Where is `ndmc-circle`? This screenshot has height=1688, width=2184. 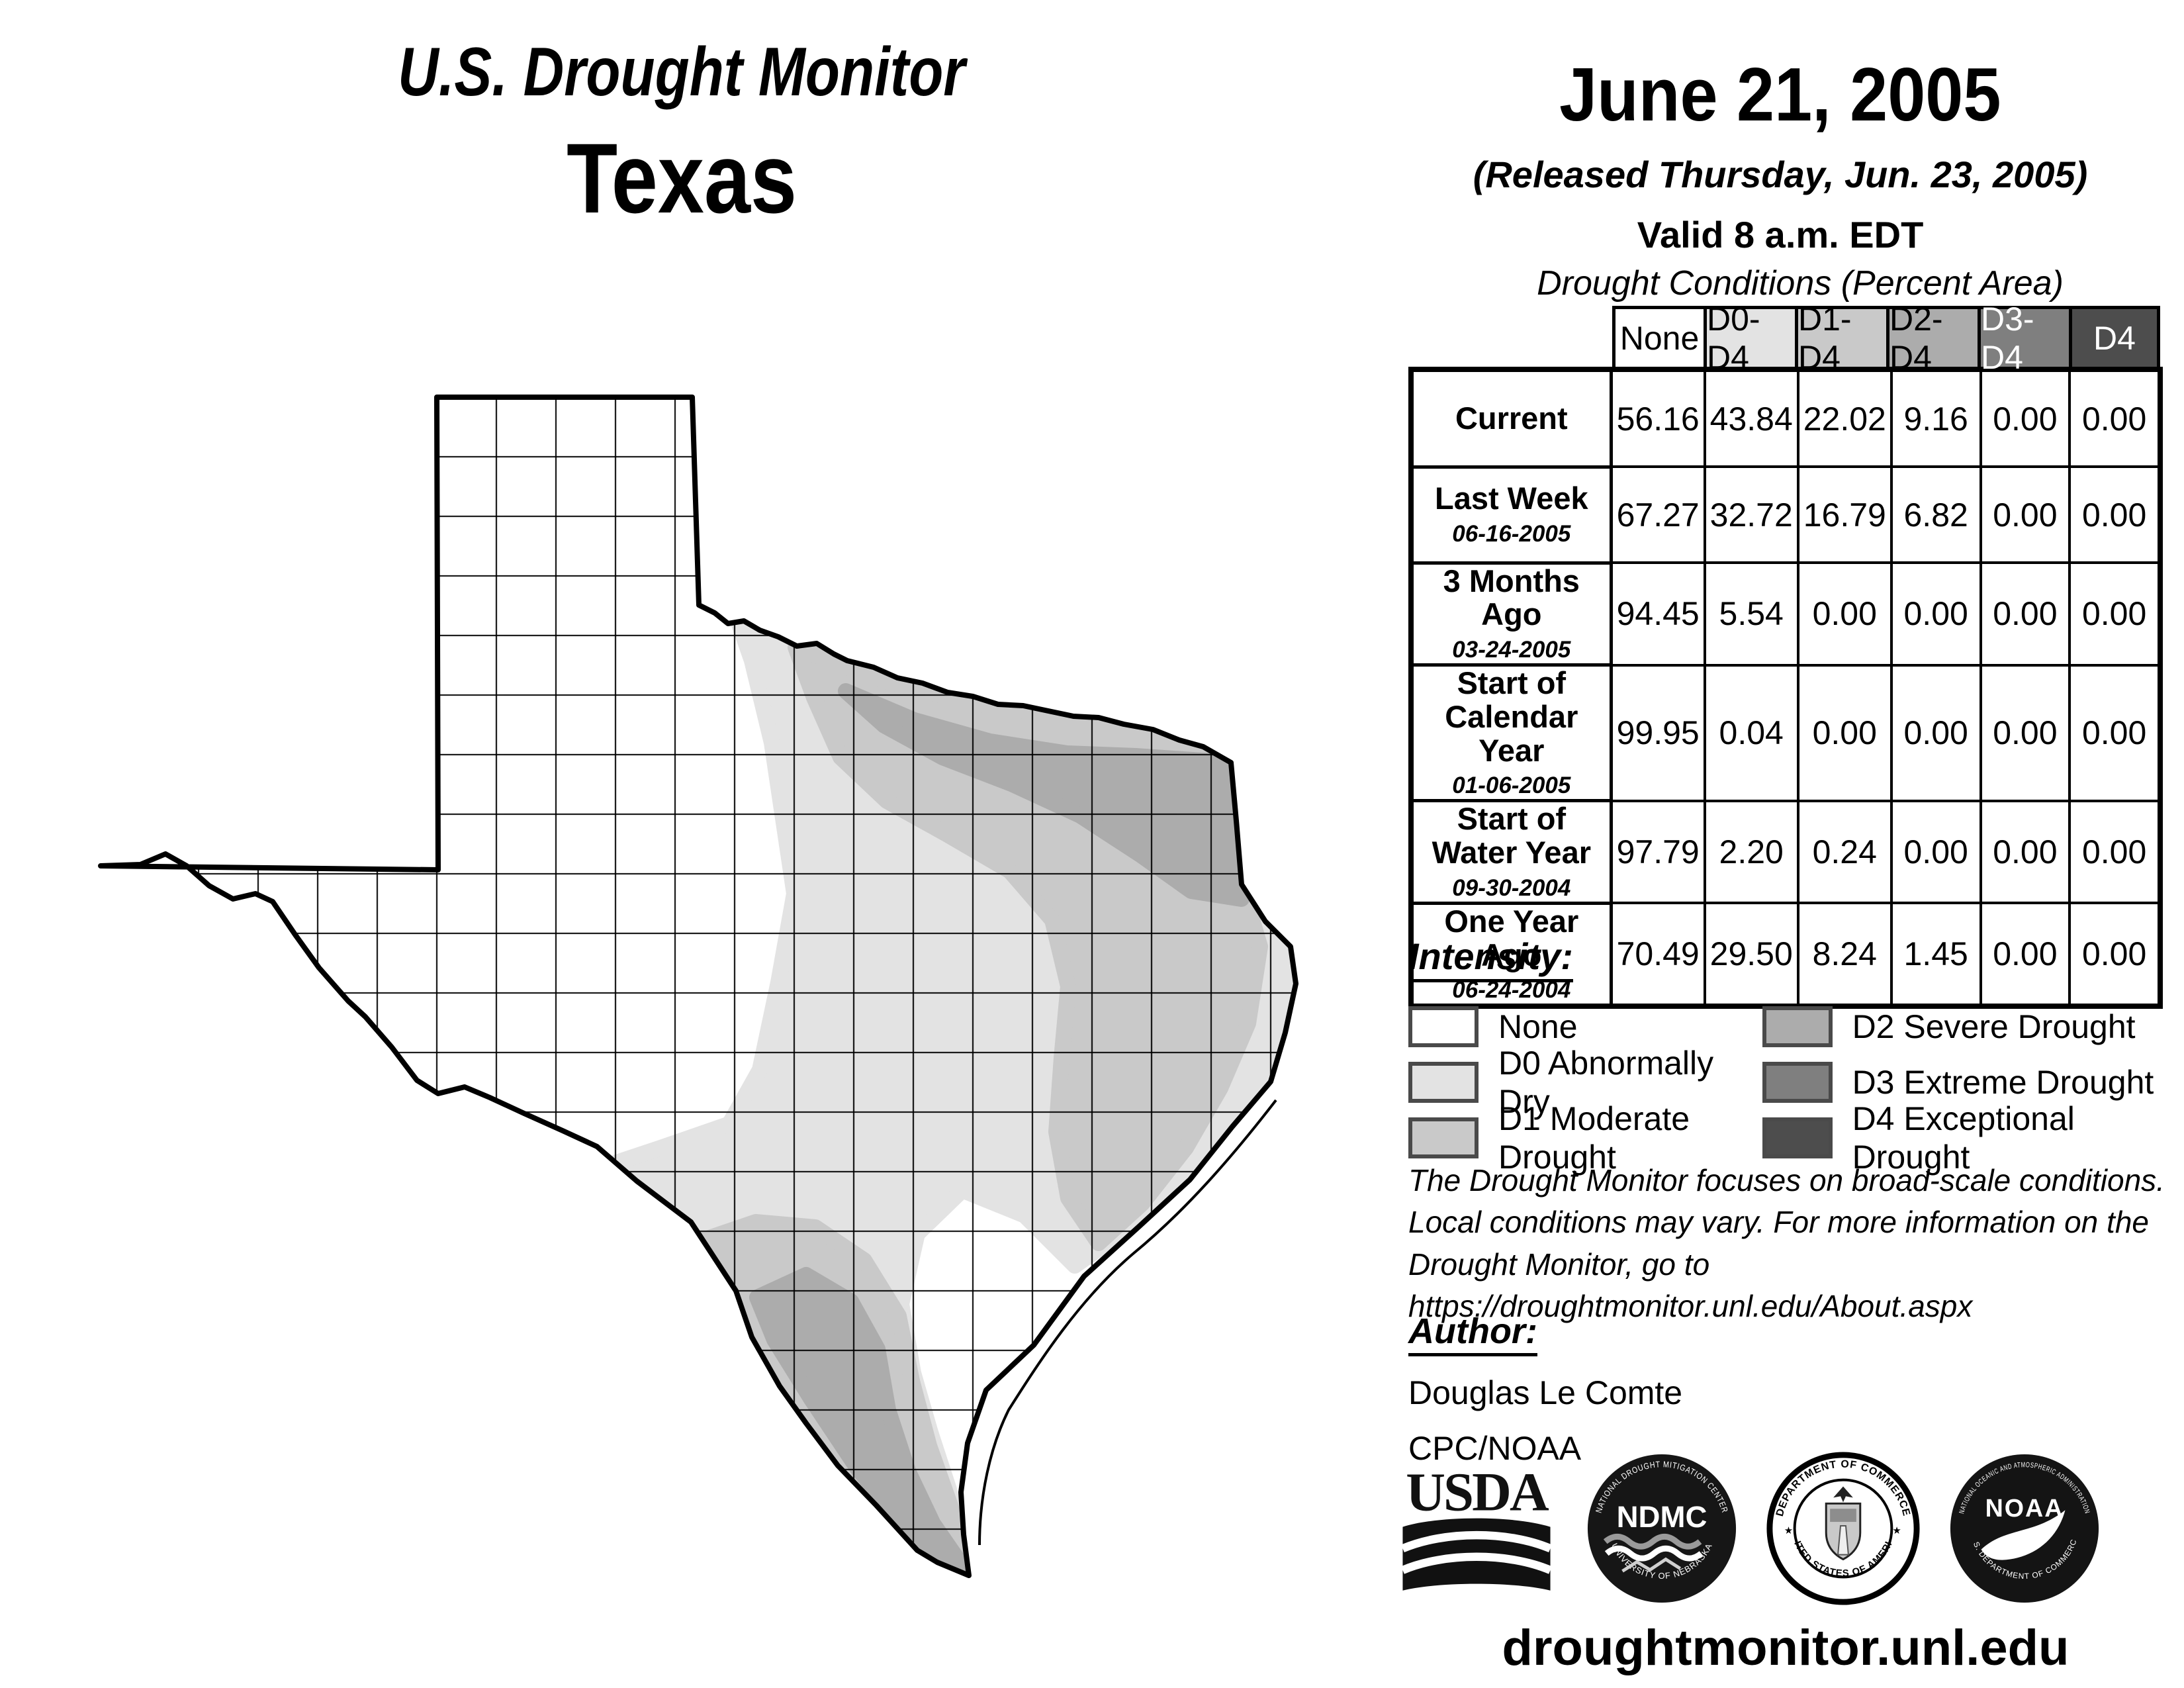 ndmc-circle is located at coordinates (1662, 1528).